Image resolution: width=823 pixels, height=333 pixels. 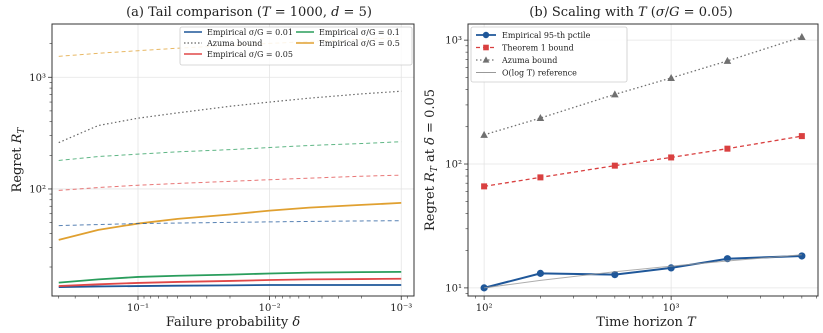 What do you see at coordinates (671, 308) in the screenshot?
I see `x-tick-label: 10³` at bounding box center [671, 308].